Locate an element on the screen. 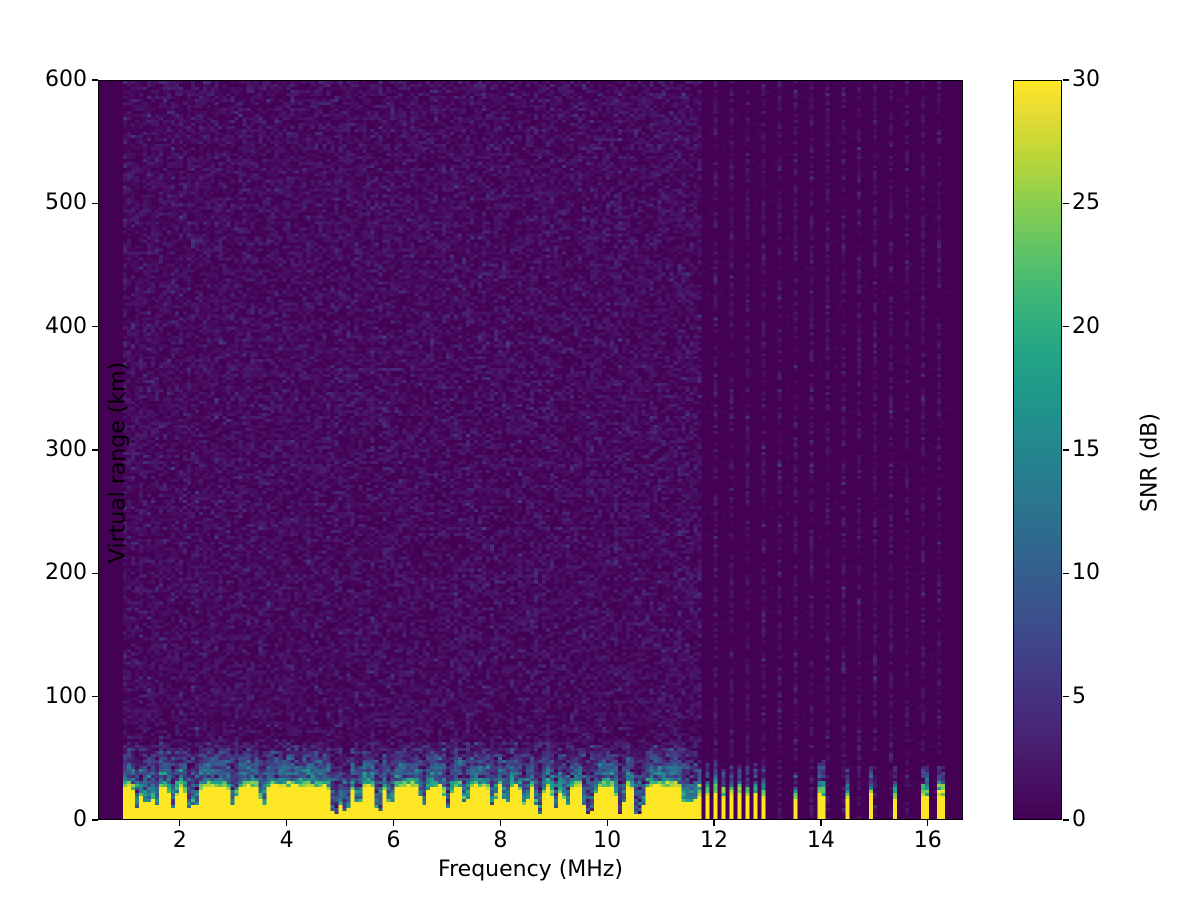  colorbar-tick-label: 5 is located at coordinates (1079, 696).